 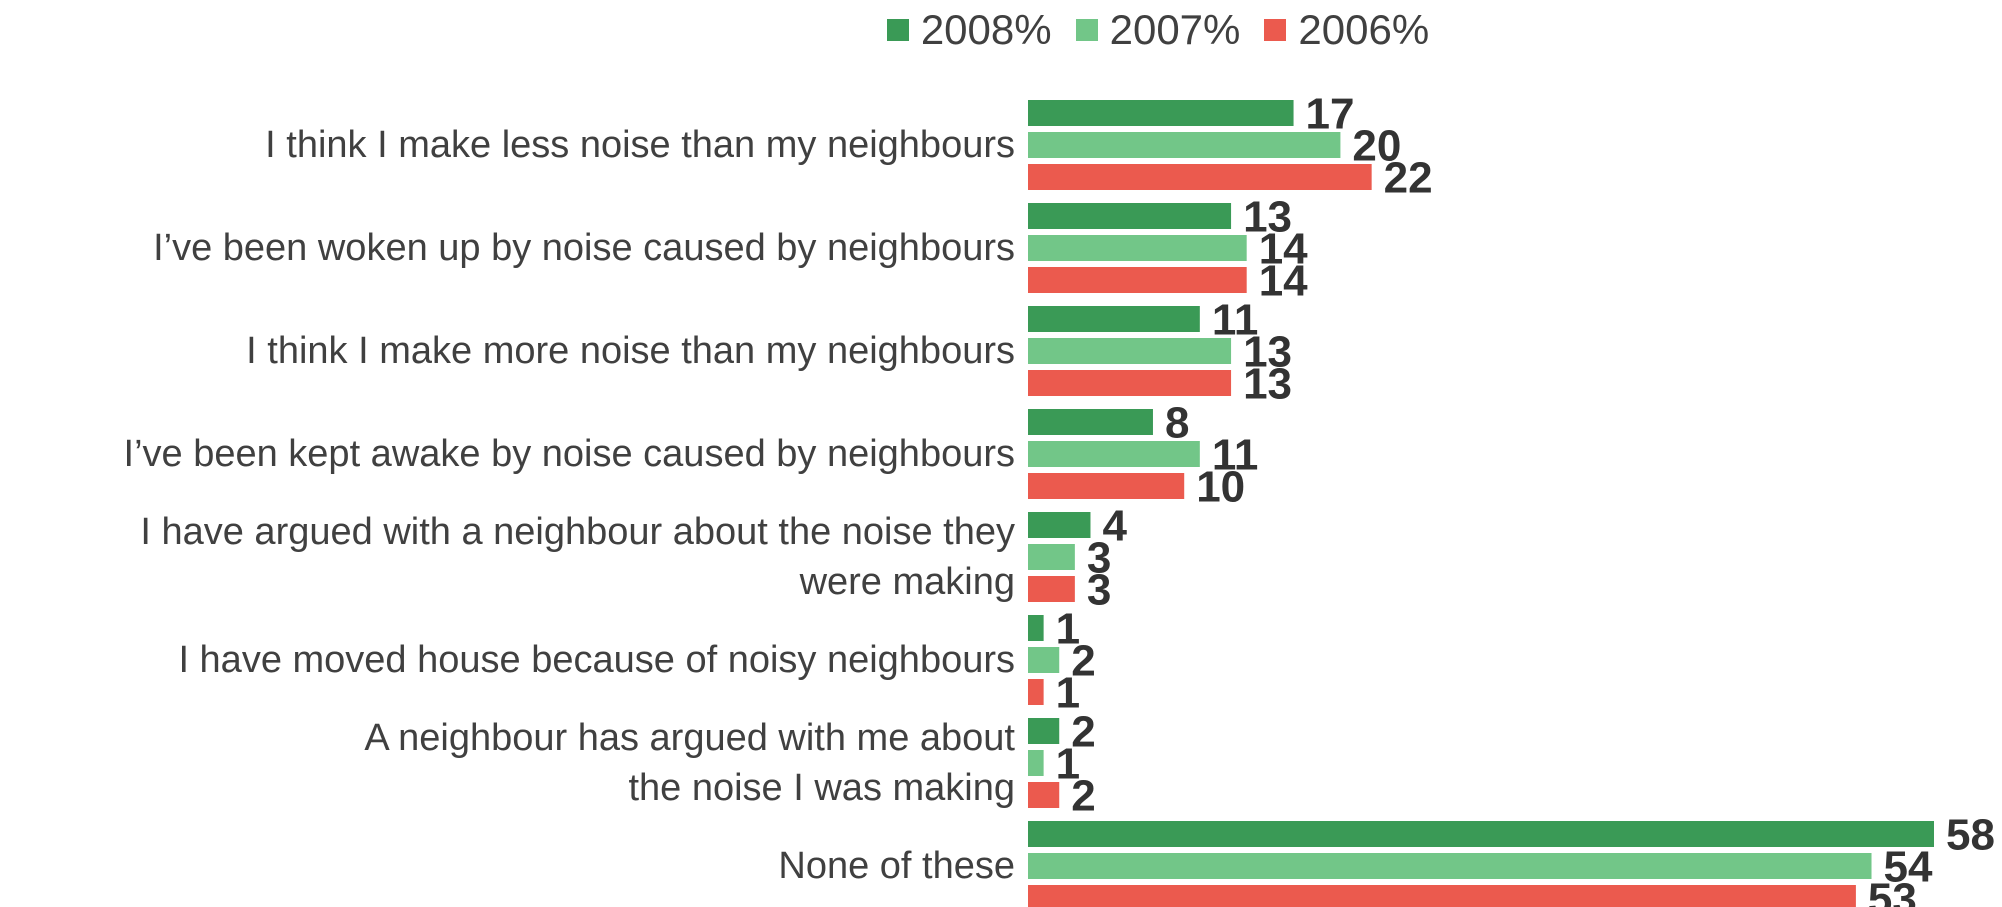 What do you see at coordinates (1908, 867) in the screenshot?
I see `value-label: 54` at bounding box center [1908, 867].